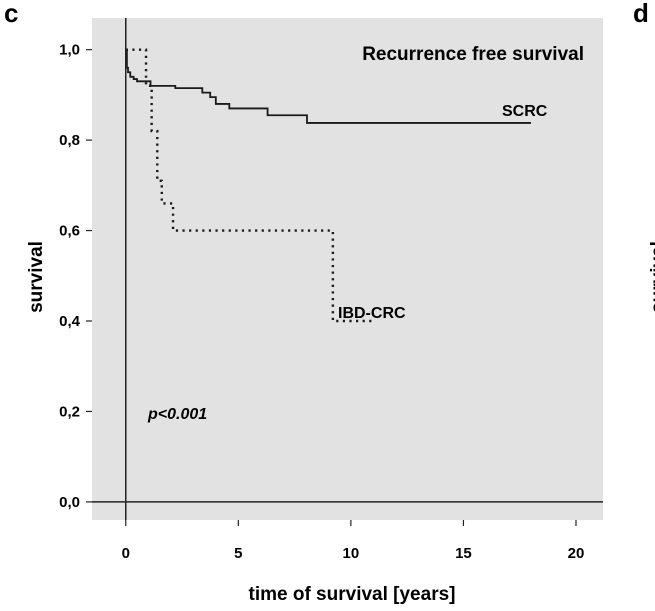 This screenshot has width=655, height=611. Describe the element at coordinates (328, 86) in the screenshot. I see `series-line-scrc` at that location.